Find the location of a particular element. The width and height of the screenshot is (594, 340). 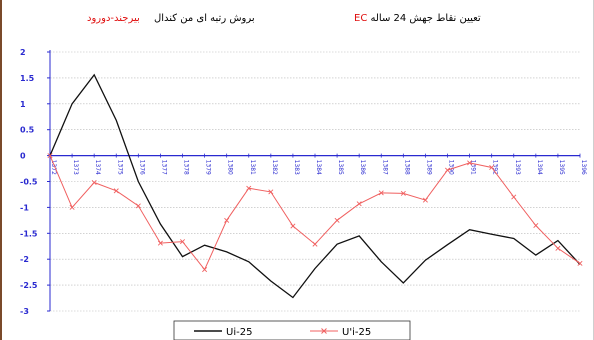

x-tick-label: 1383 is located at coordinates (296, 167).